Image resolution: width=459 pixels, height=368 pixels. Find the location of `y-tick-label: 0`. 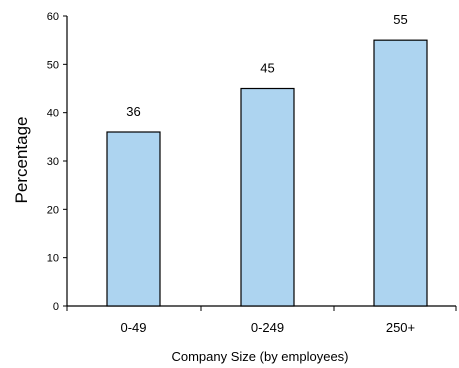

y-tick-label: 0 is located at coordinates (56, 307).